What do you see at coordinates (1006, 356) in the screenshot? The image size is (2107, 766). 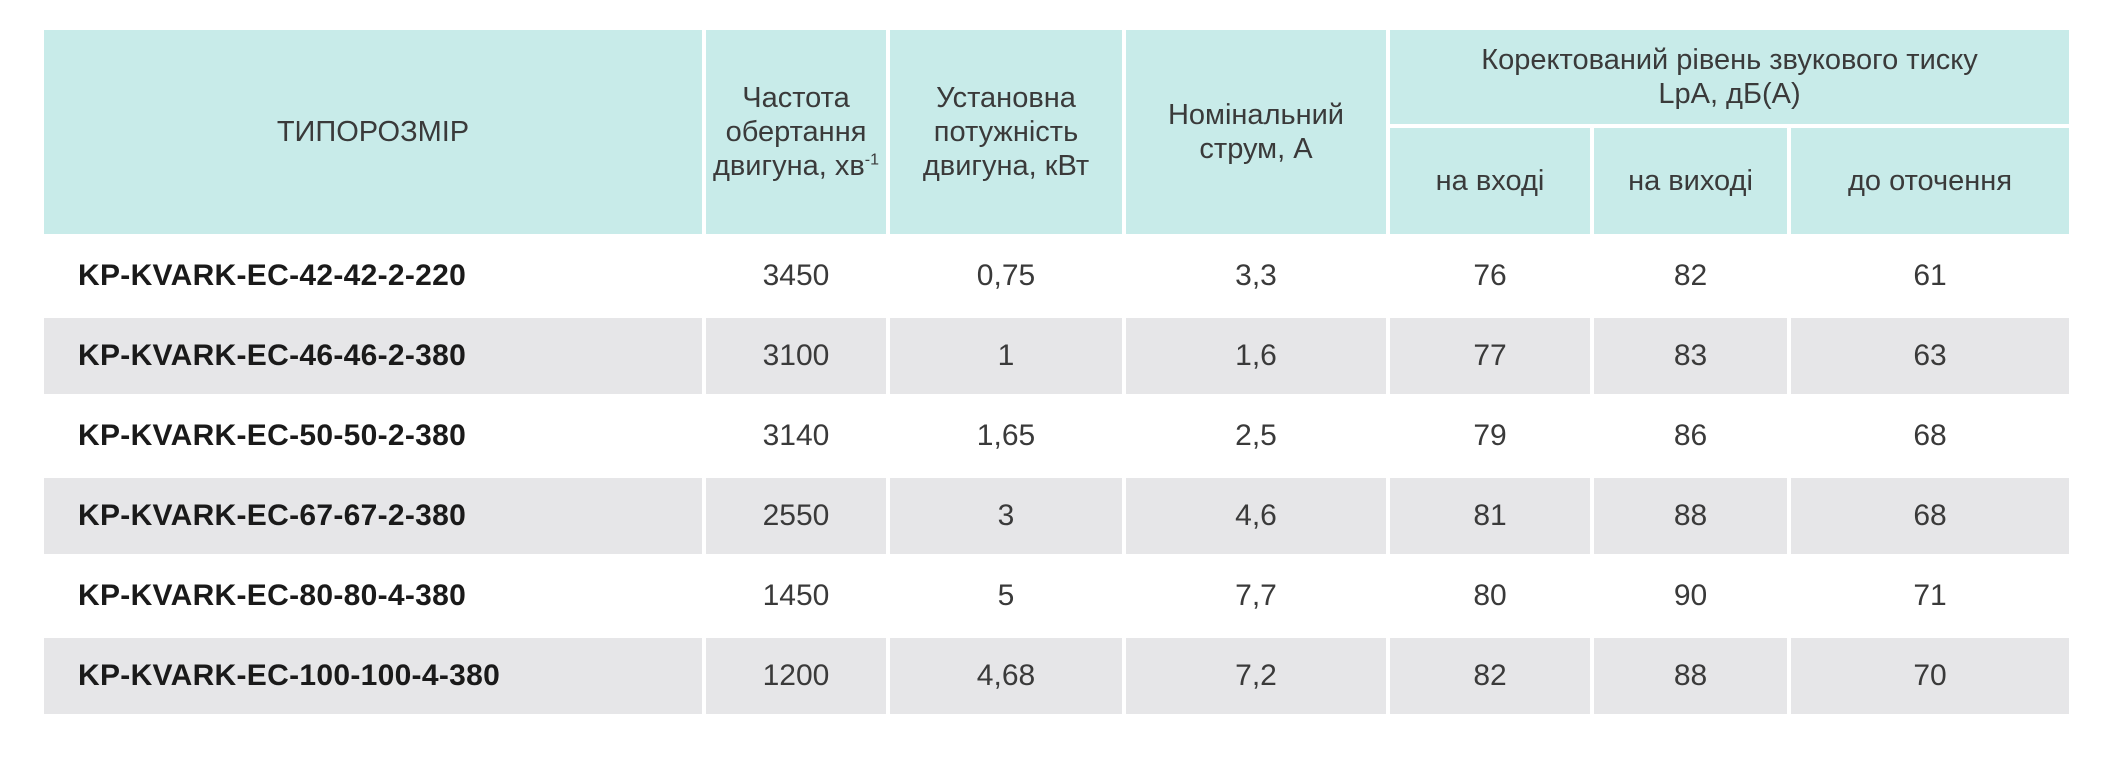 I see `cell-power: 1` at bounding box center [1006, 356].